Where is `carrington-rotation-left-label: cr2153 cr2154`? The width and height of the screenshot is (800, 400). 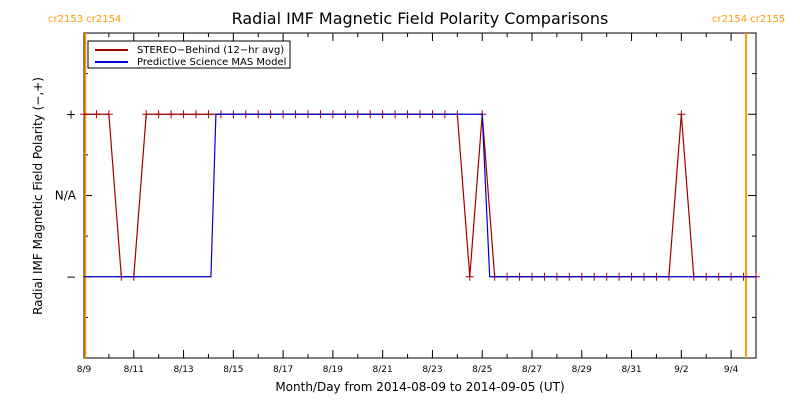
carrington-rotation-left-label: cr2153 cr2154 is located at coordinates (84, 19).